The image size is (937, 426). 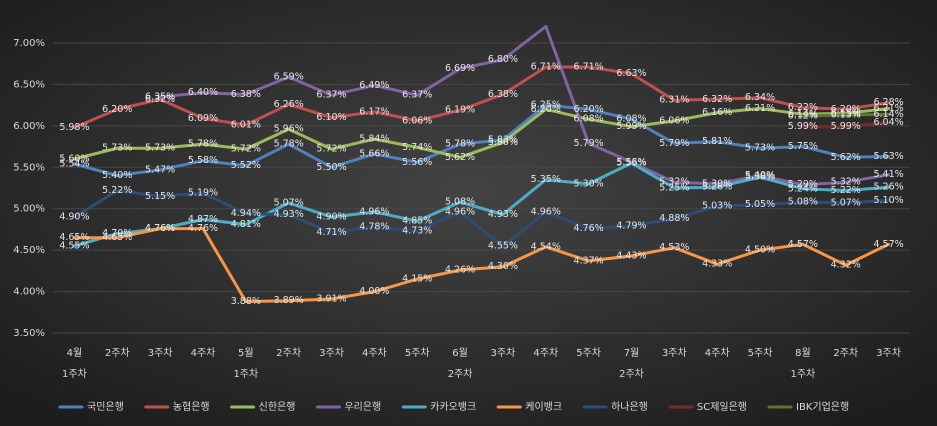 I want to click on data-label: 6.19%, so click(x=460, y=110).